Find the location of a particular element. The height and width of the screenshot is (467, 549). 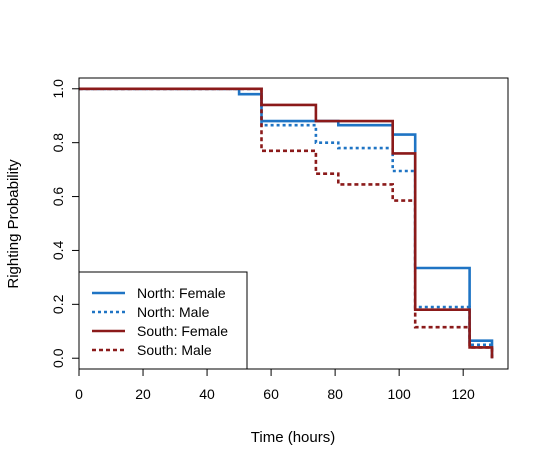

x-tick-label: 120 is located at coordinates (463, 394).